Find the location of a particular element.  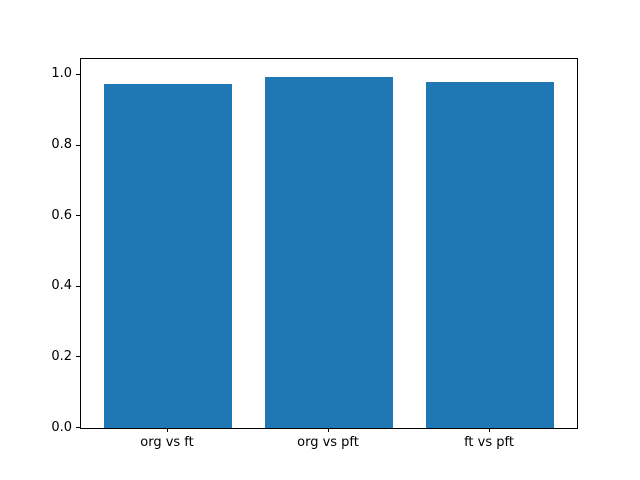

y-tick-label: 0.6 is located at coordinates (61, 215).